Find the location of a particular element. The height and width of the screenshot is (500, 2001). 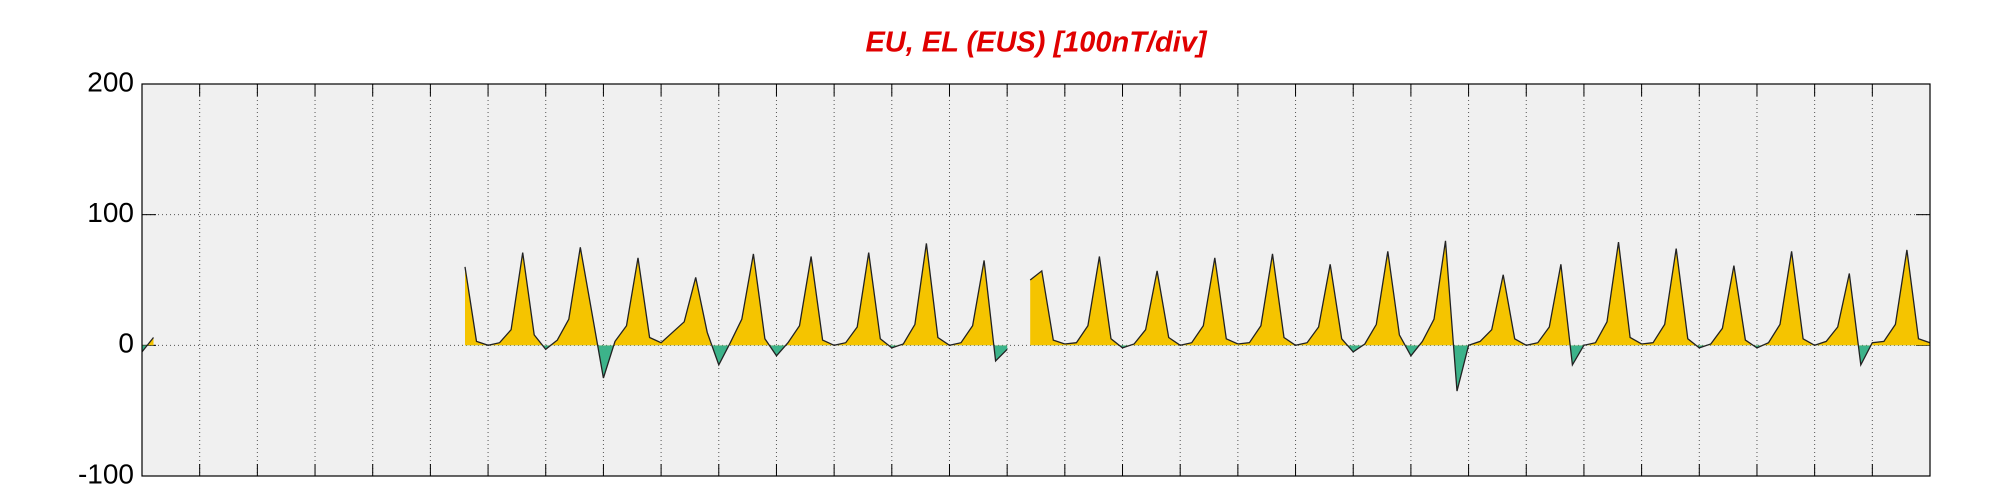

y-tick-label: 100 is located at coordinates (110, 212).